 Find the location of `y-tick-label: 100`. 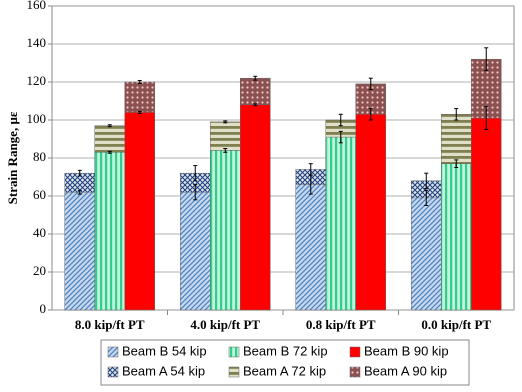

y-tick-label: 100 is located at coordinates (37, 118).